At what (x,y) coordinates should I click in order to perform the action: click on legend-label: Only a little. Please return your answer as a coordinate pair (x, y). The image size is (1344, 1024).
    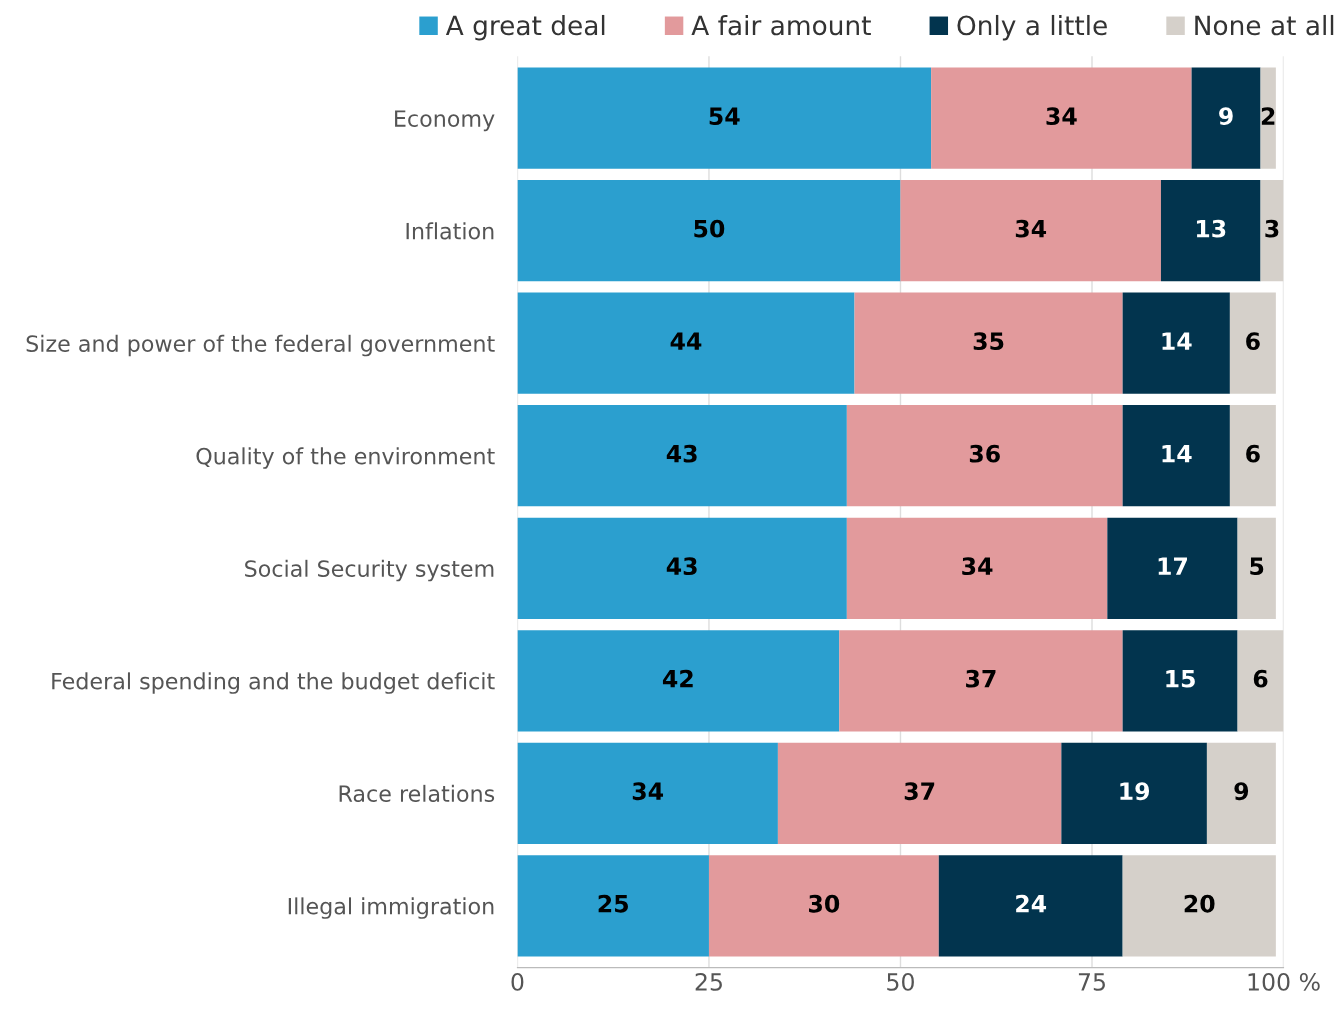
    Looking at the image, I should click on (1032, 27).